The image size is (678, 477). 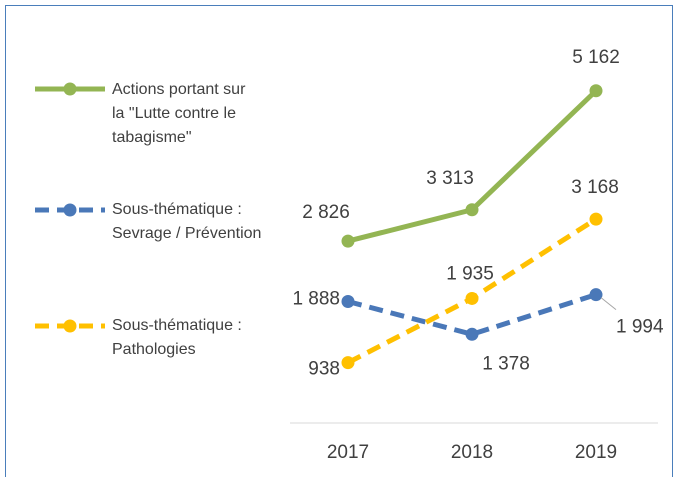 What do you see at coordinates (450, 178) in the screenshot?
I see `data-label: 3 313` at bounding box center [450, 178].